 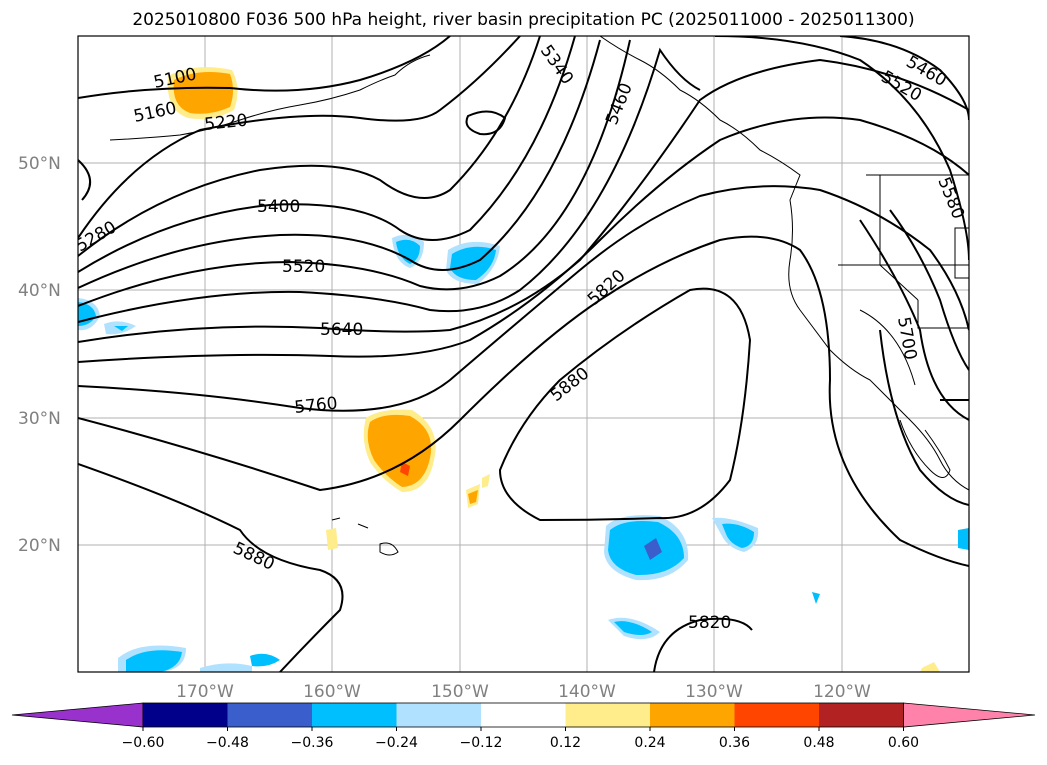 I want to click on contour-label: 5580, so click(x=950, y=198).